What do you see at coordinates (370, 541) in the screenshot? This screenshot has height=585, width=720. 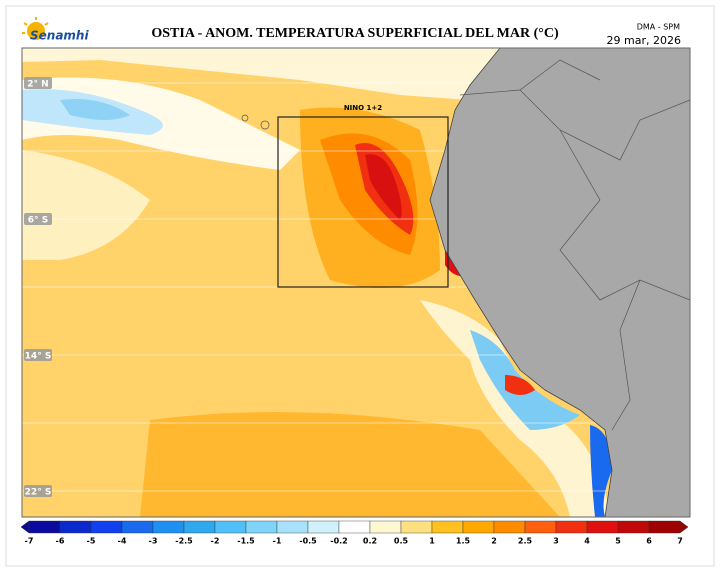 I see `legend-label: 0.2` at bounding box center [370, 541].